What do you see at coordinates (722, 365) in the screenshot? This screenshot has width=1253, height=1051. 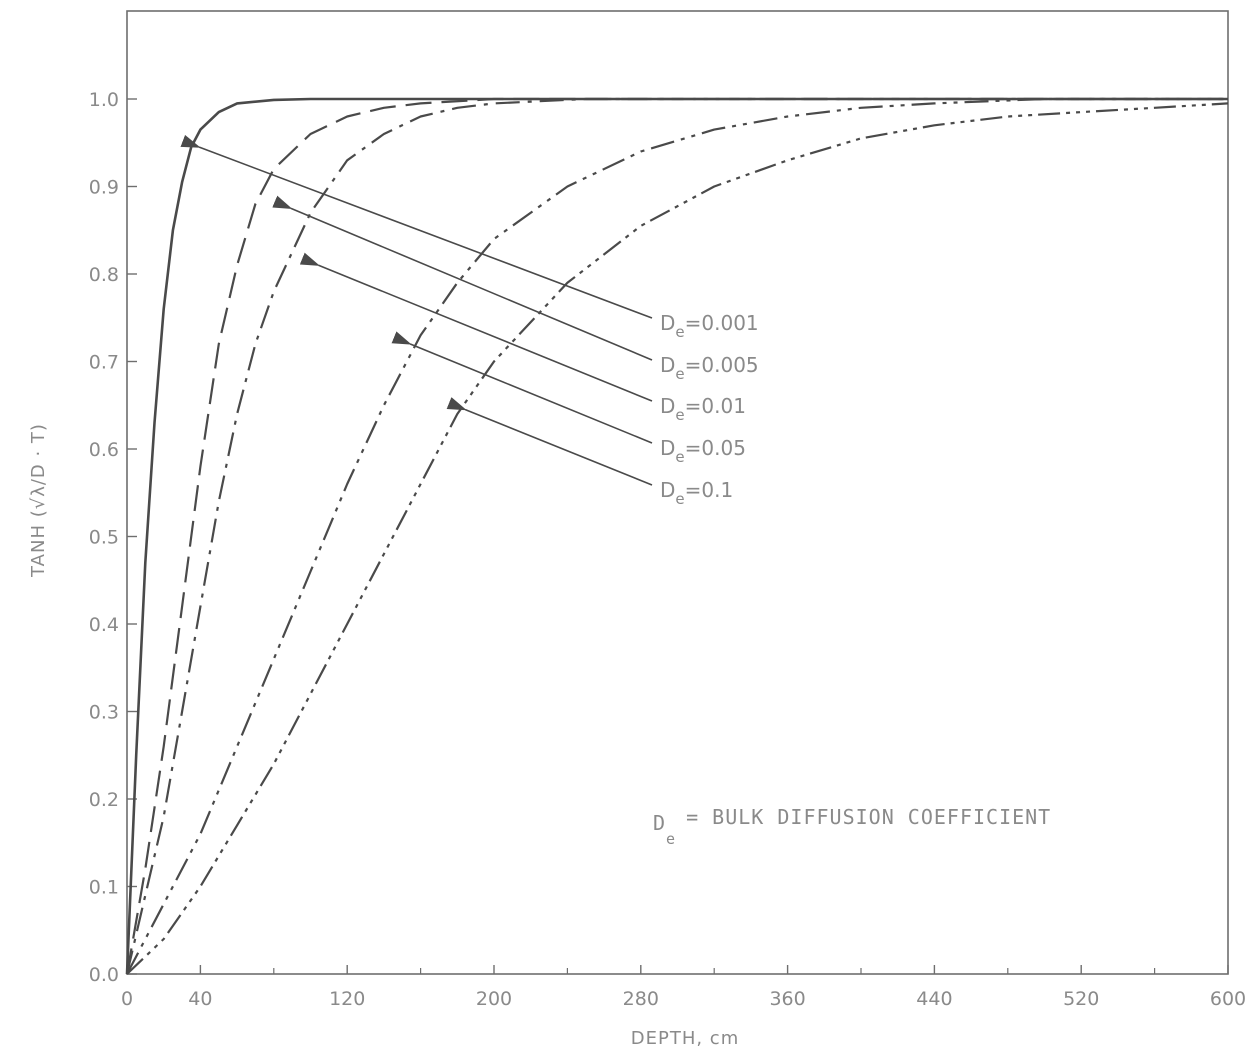 I see `legend-label-value: =0.005` at bounding box center [722, 365].